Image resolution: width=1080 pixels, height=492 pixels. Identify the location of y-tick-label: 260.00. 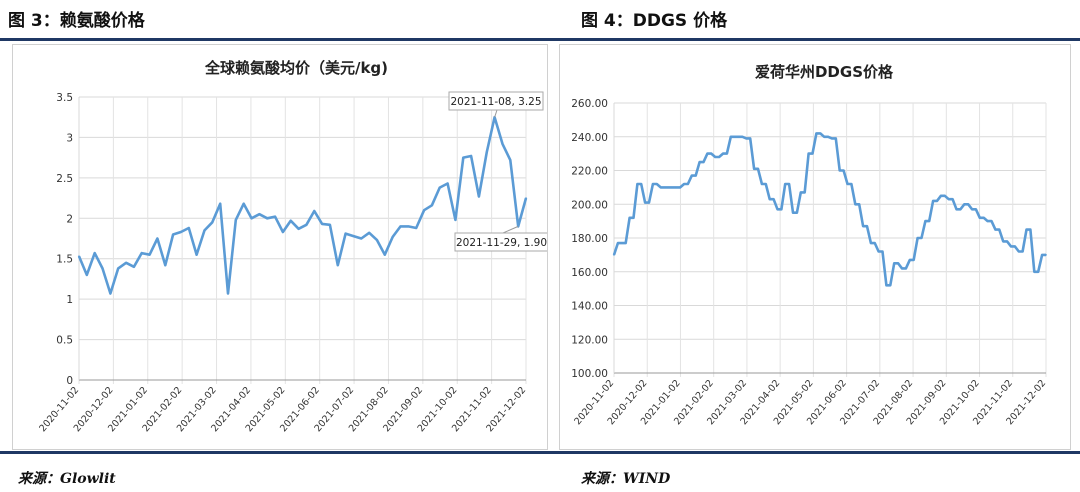
(589, 104).